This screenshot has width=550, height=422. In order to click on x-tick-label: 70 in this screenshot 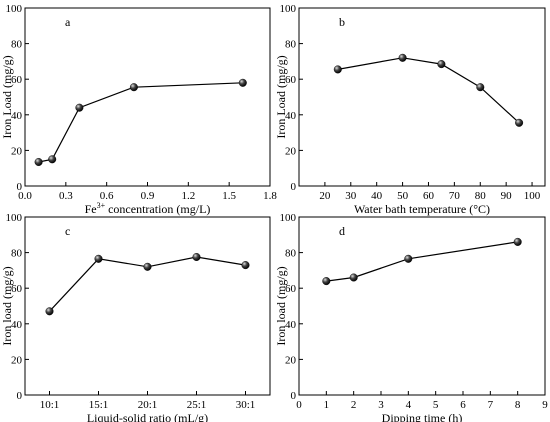, I will do `click(455, 196)`.